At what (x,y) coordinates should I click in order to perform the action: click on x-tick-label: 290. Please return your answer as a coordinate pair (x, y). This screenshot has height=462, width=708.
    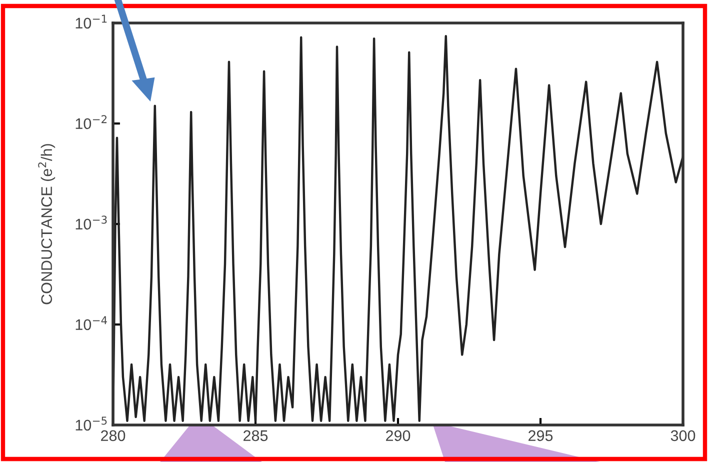
    Looking at the image, I should click on (398, 436).